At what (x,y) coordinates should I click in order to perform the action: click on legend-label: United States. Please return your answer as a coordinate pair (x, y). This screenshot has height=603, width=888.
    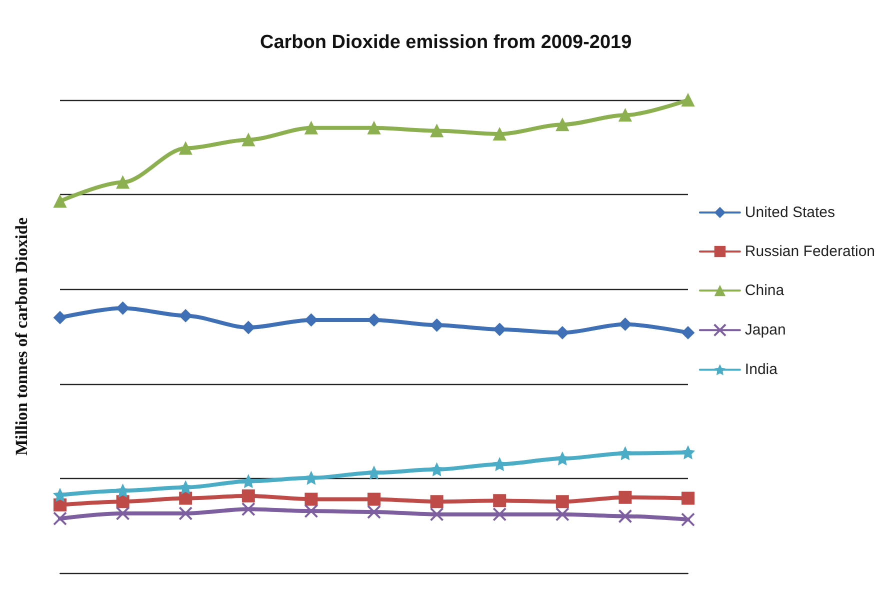
    Looking at the image, I should click on (789, 212).